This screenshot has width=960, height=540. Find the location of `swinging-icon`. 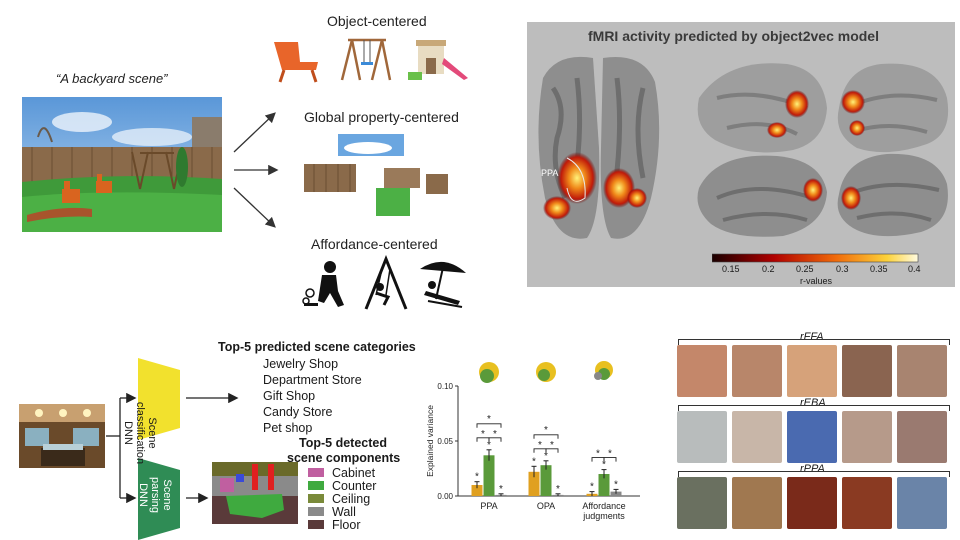

swinging-icon is located at coordinates (386, 282).